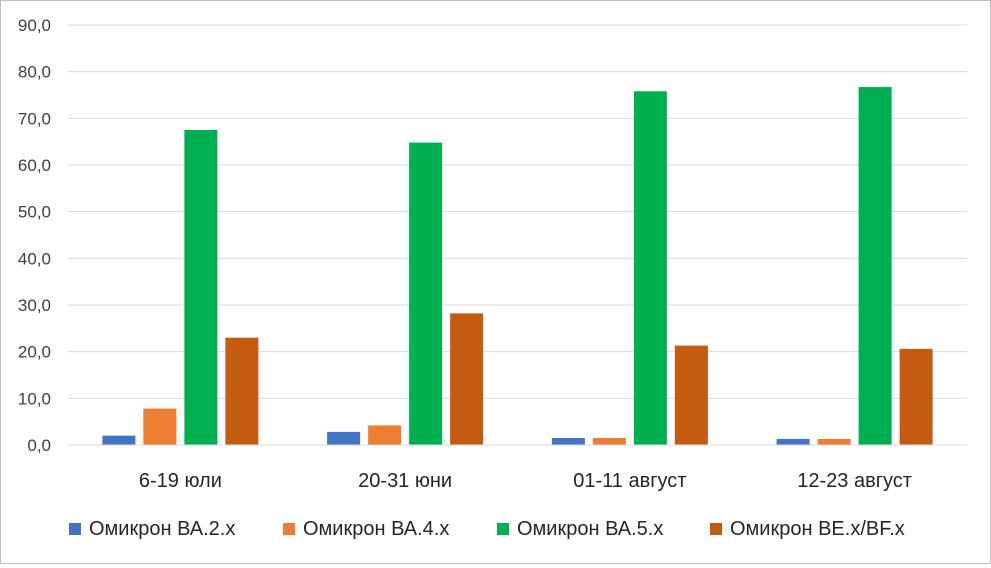  Describe the element at coordinates (34, 398) in the screenshot. I see `y-tick-label: 10,0` at that location.